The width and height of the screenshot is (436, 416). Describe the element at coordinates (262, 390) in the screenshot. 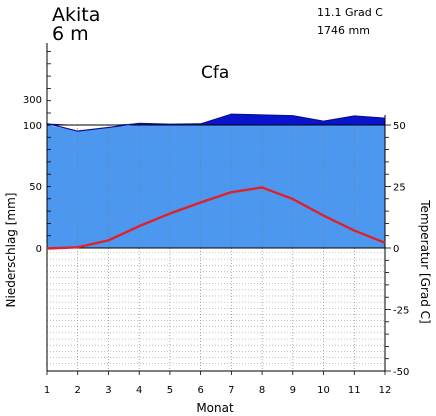

I see `x-tick-label: 8` at that location.